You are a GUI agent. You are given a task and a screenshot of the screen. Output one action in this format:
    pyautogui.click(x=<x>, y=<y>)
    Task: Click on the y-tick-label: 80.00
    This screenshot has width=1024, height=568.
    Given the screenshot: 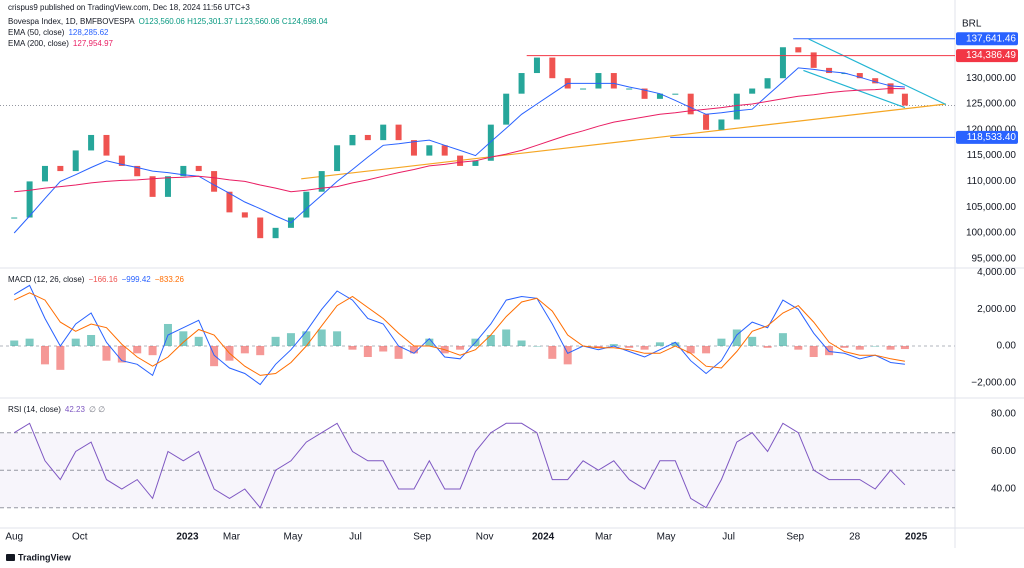 What is the action you would take?
    pyautogui.click(x=1003, y=414)
    